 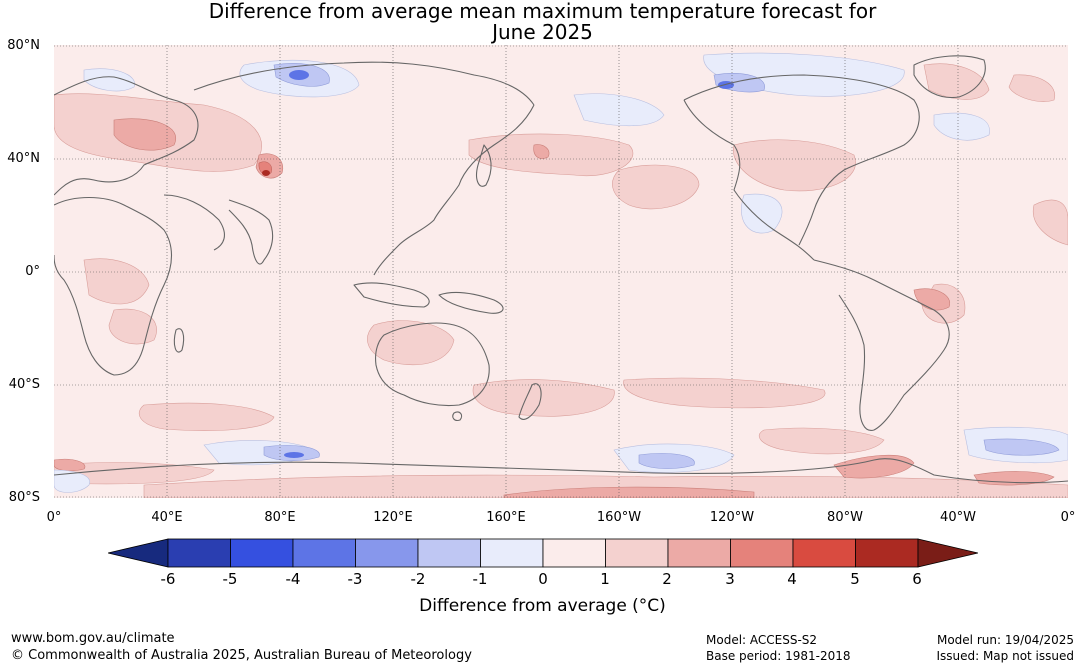 I want to click on lat-label-80n: 80°N, so click(x=23, y=45).